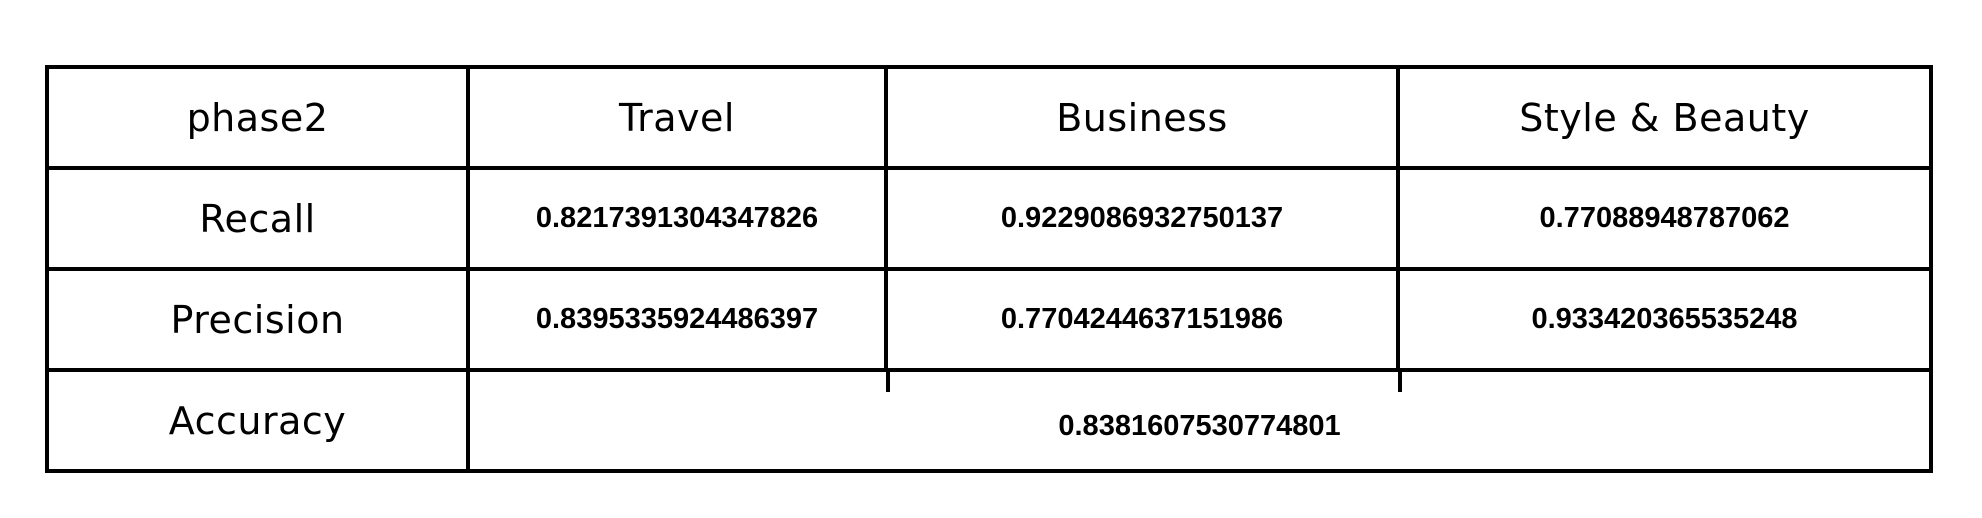  What do you see at coordinates (1142, 117) in the screenshot?
I see `column-header-business: Business` at bounding box center [1142, 117].